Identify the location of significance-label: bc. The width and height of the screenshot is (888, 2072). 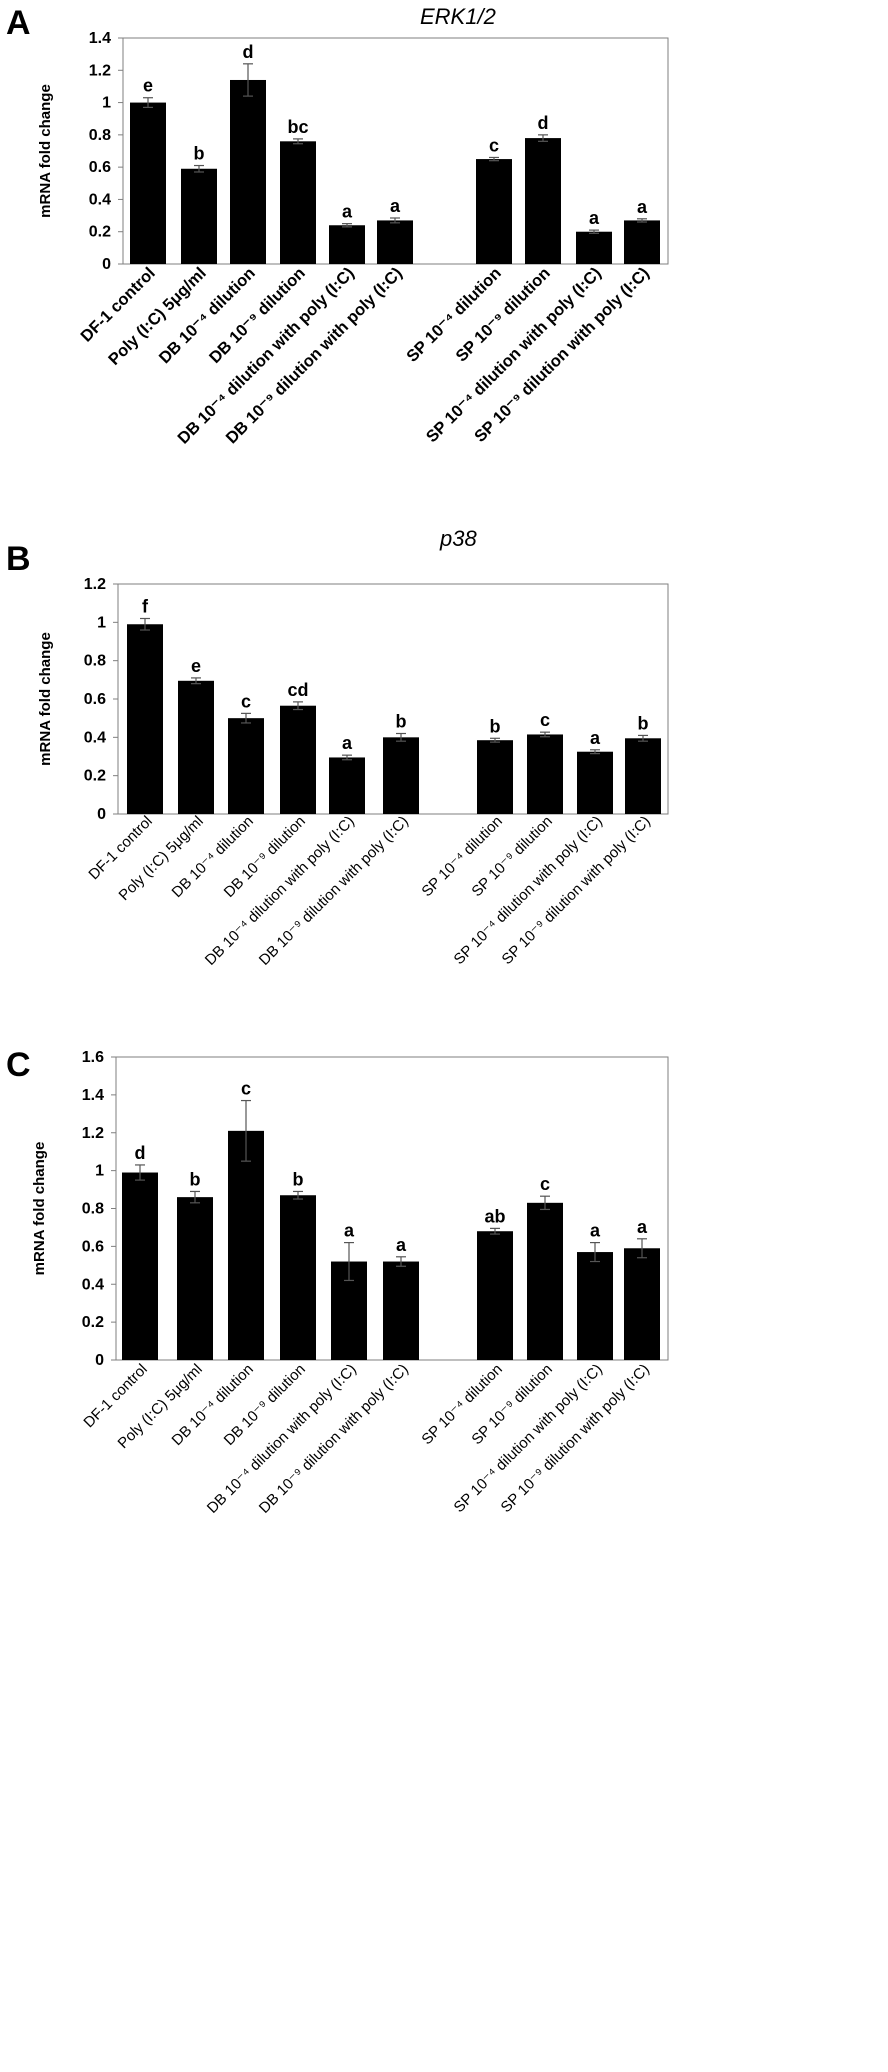
(297, 127).